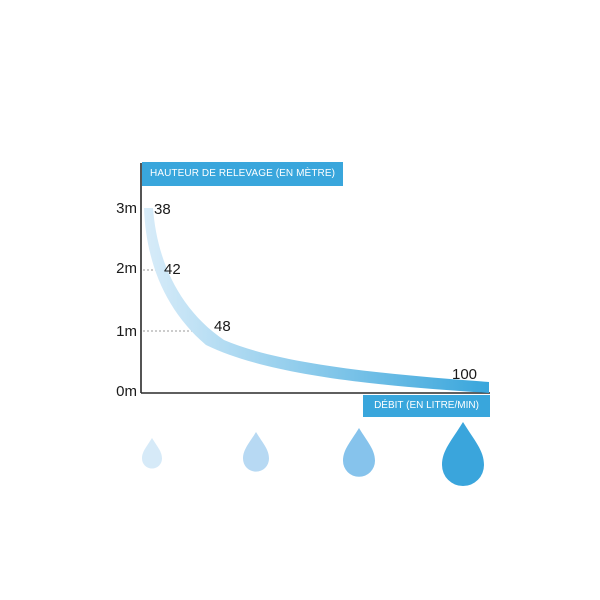 The image size is (600, 600). Describe the element at coordinates (463, 454) in the screenshot. I see `water-drop-xlarge-icon` at that location.